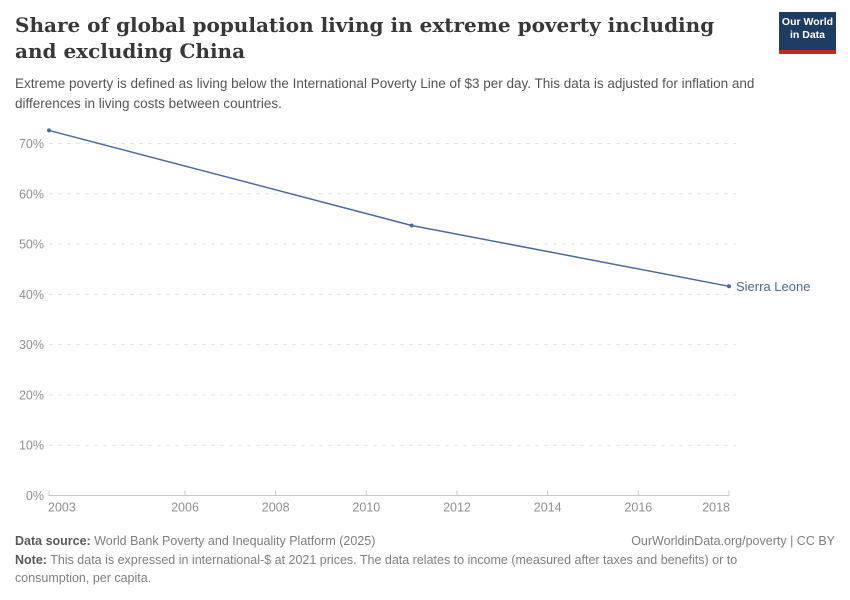  I want to click on x-tick-label: 2014, so click(548, 508).